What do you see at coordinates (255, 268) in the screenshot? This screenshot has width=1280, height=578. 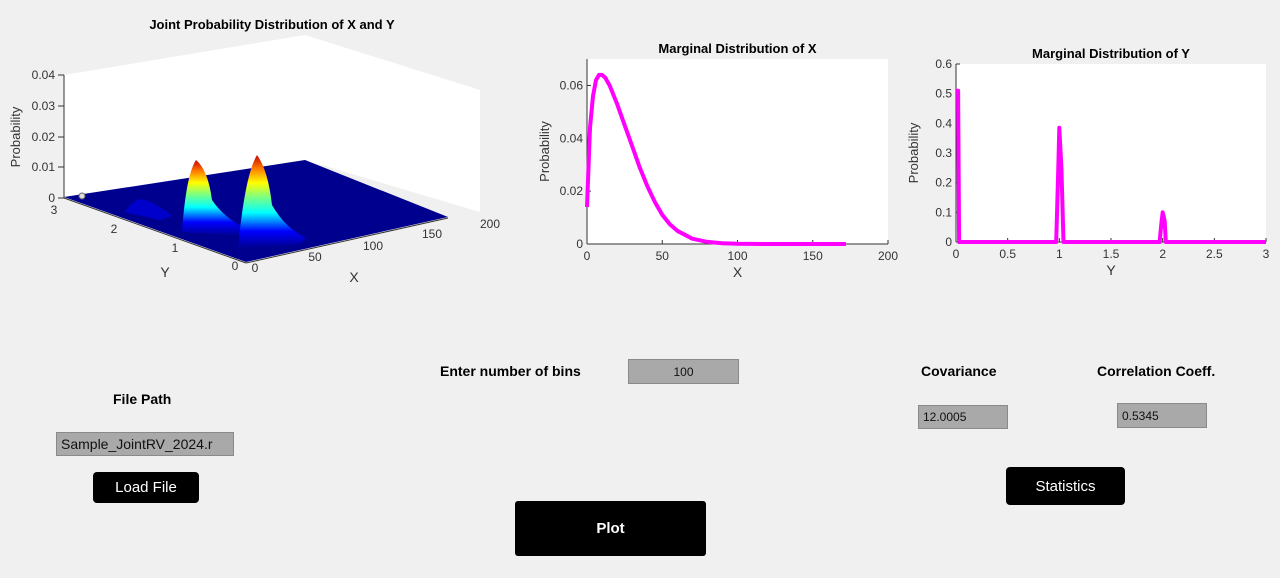 I see `x-tick: 0` at bounding box center [255, 268].